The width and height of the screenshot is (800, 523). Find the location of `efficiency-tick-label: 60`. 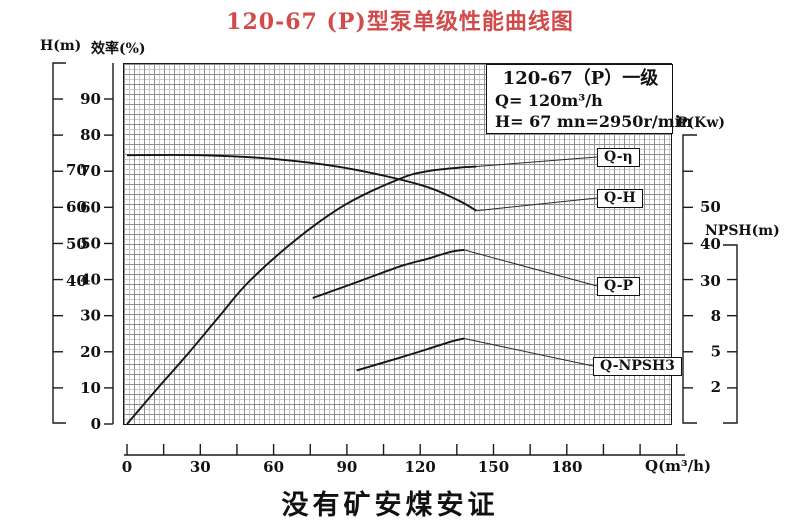

efficiency-tick-label: 60 is located at coordinates (90, 207).